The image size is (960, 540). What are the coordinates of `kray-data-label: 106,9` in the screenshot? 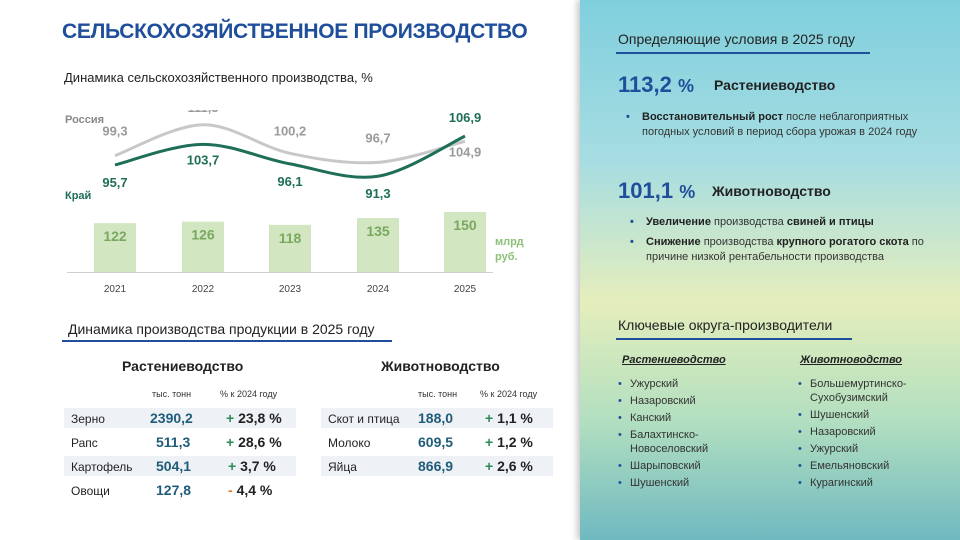 It's located at (465, 117).